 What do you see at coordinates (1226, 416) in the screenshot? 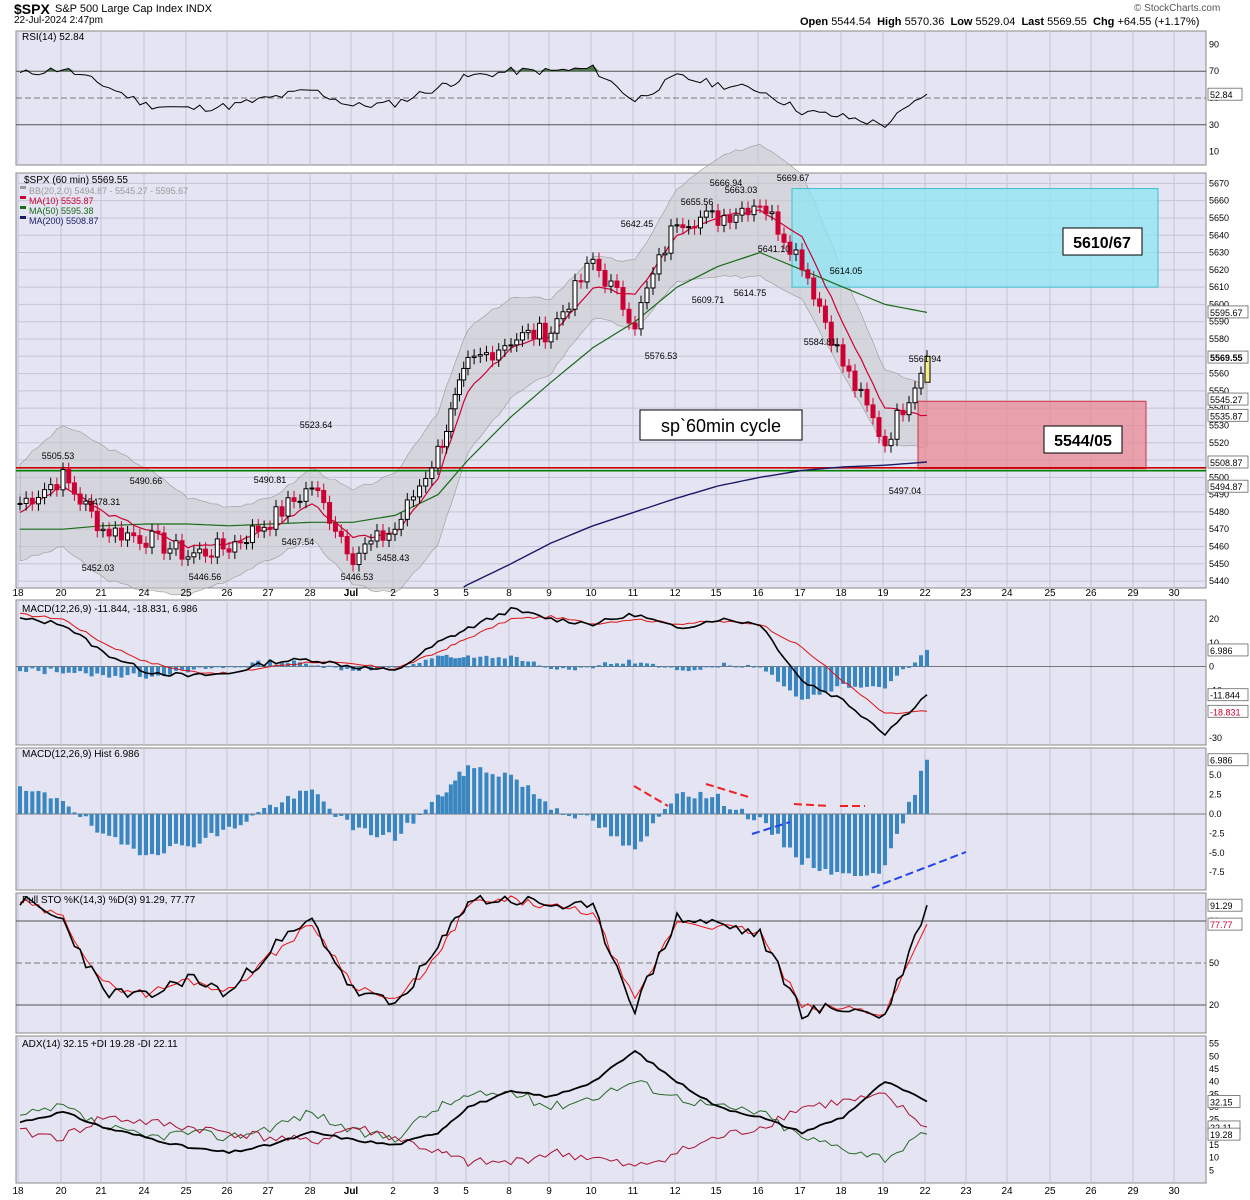
I see `price-flag-label: 5535.87` at bounding box center [1226, 416].